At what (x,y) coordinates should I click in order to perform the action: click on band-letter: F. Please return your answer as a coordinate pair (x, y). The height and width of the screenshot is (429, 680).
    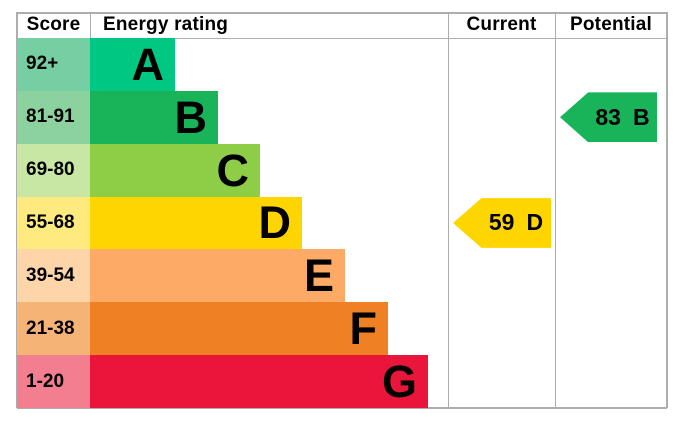
    Looking at the image, I should click on (363, 329).